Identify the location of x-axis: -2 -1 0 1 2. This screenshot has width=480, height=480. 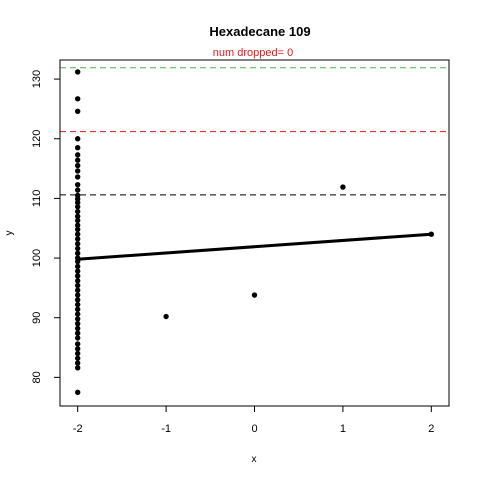
(253, 420).